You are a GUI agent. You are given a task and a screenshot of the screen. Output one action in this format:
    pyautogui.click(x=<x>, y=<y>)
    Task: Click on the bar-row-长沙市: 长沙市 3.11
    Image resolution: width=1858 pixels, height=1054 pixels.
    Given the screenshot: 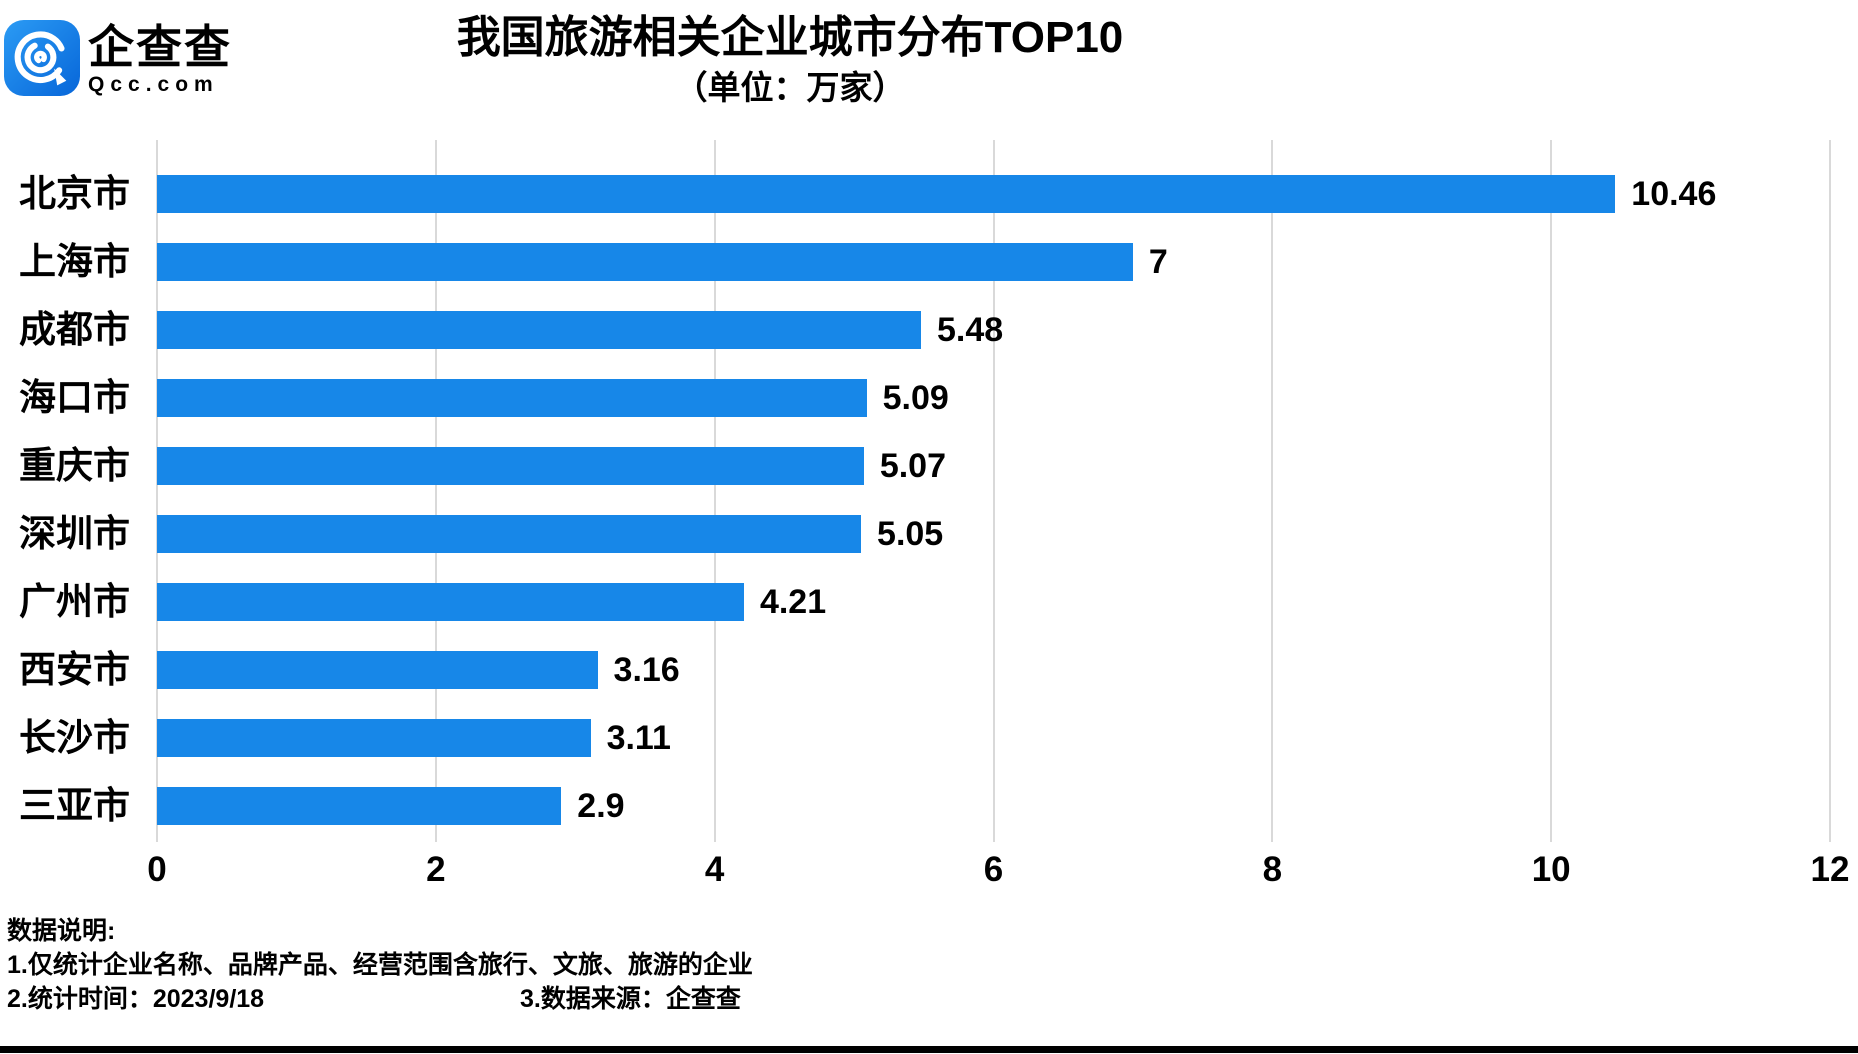 What is the action you would take?
    pyautogui.click(x=924, y=738)
    